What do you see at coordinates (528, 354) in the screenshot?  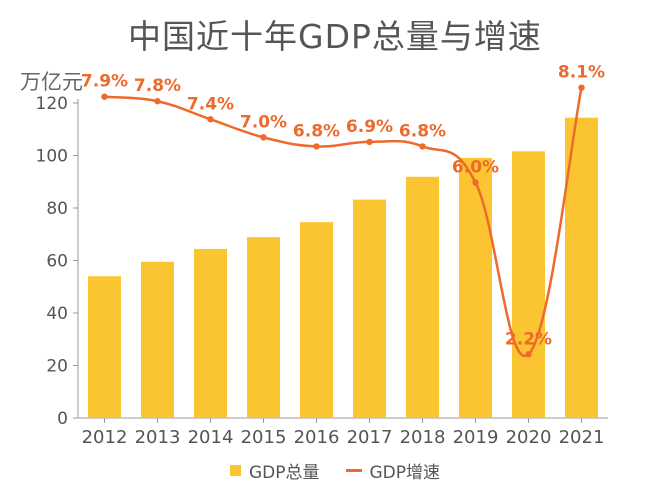 I see `growth-point-2020` at bounding box center [528, 354].